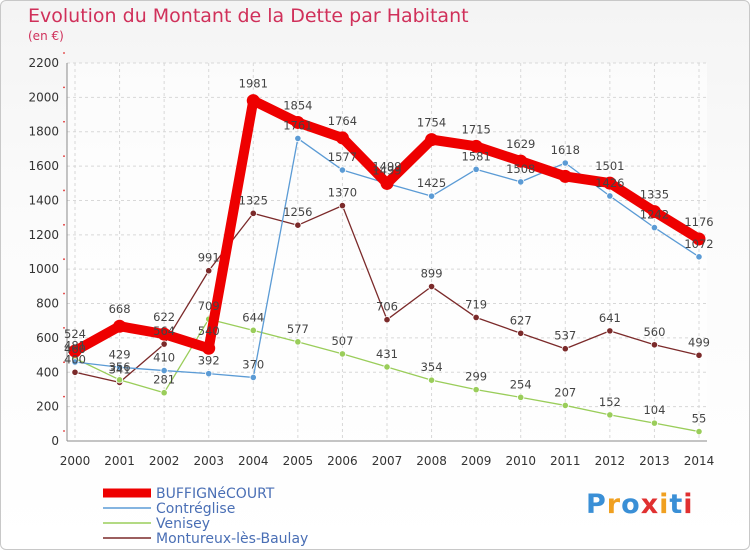  I want to click on legend-label: Montureux-lès-Baulay, so click(232, 539).